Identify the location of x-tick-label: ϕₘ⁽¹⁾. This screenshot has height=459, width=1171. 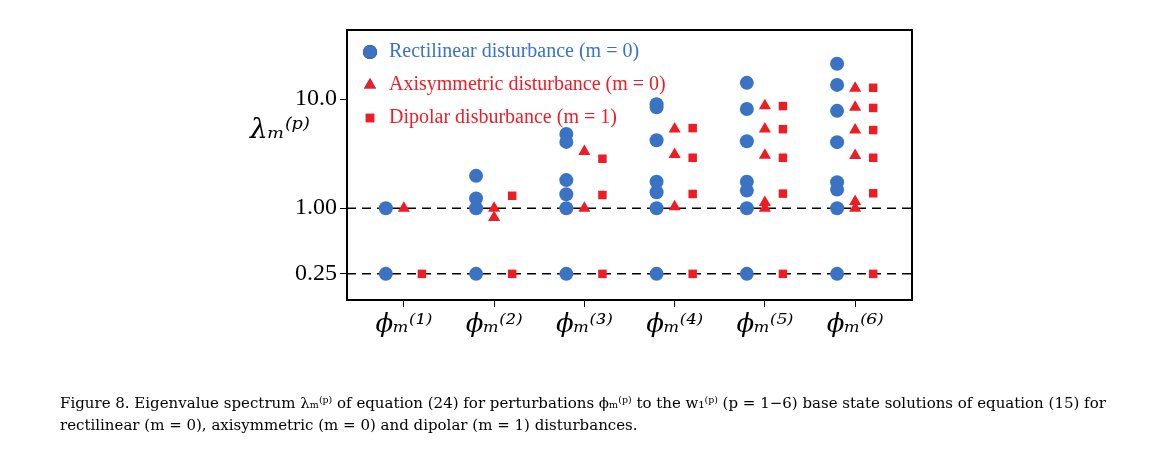
(404, 323).